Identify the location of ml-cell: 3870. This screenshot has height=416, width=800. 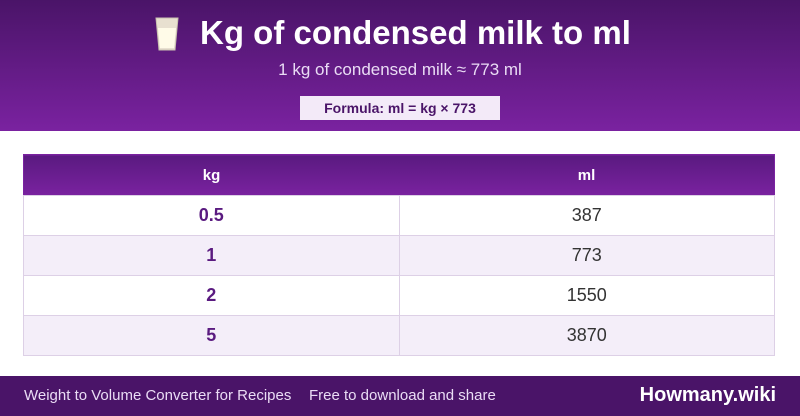
(586, 335).